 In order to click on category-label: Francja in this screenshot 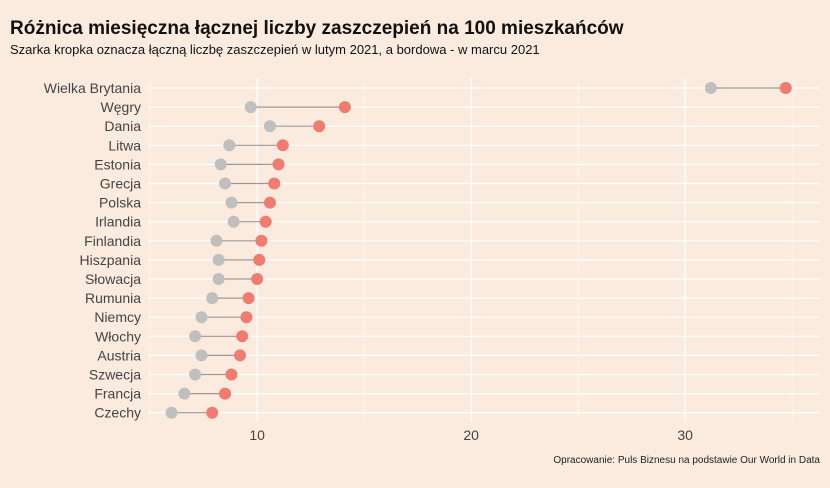, I will do `click(117, 394)`.